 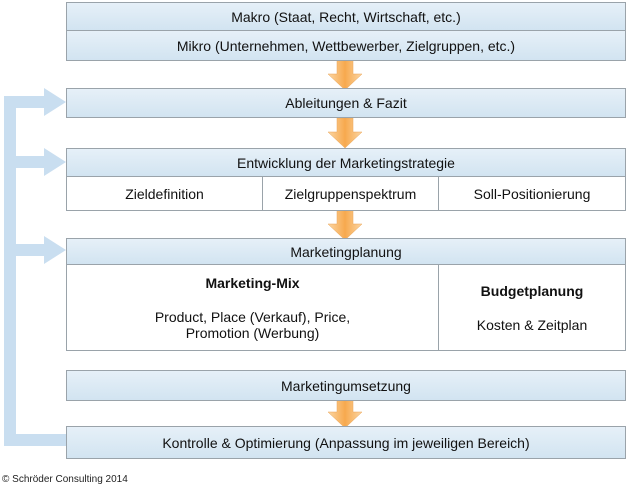 I want to click on strategie-title: Entwicklung der Marketingstrategie, so click(x=346, y=162).